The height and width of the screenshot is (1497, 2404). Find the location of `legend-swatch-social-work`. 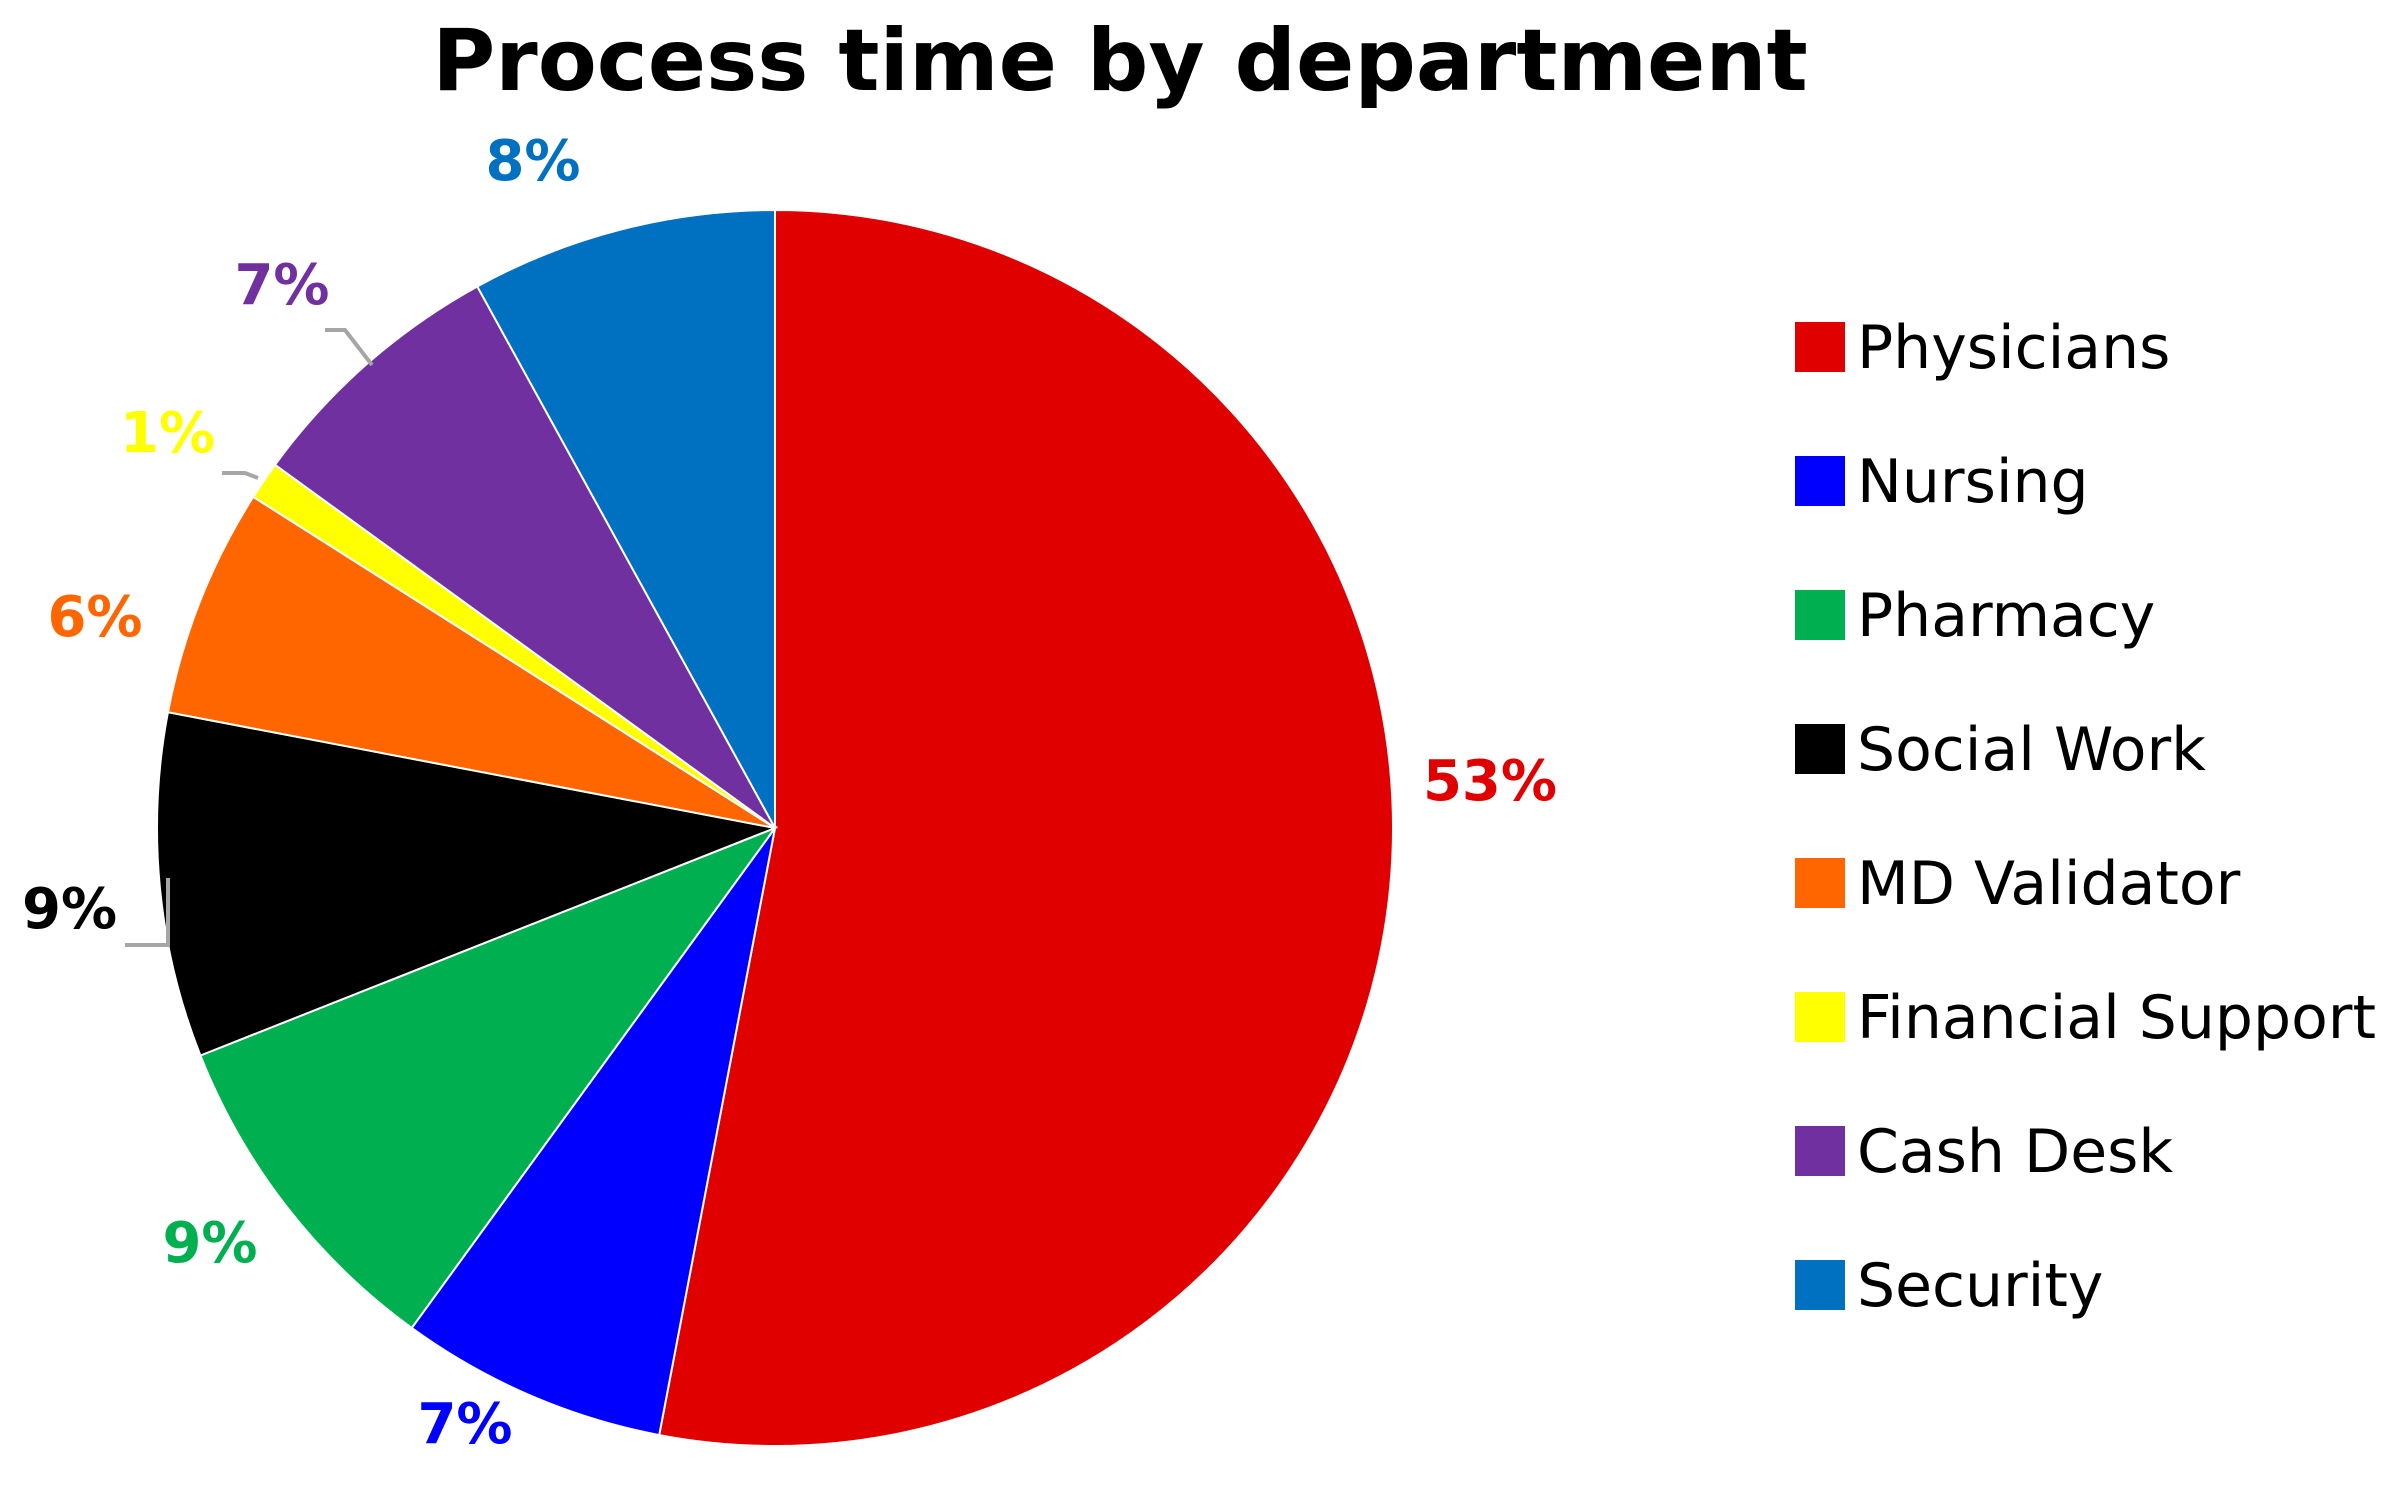

legend-swatch-social-work is located at coordinates (1820, 749).